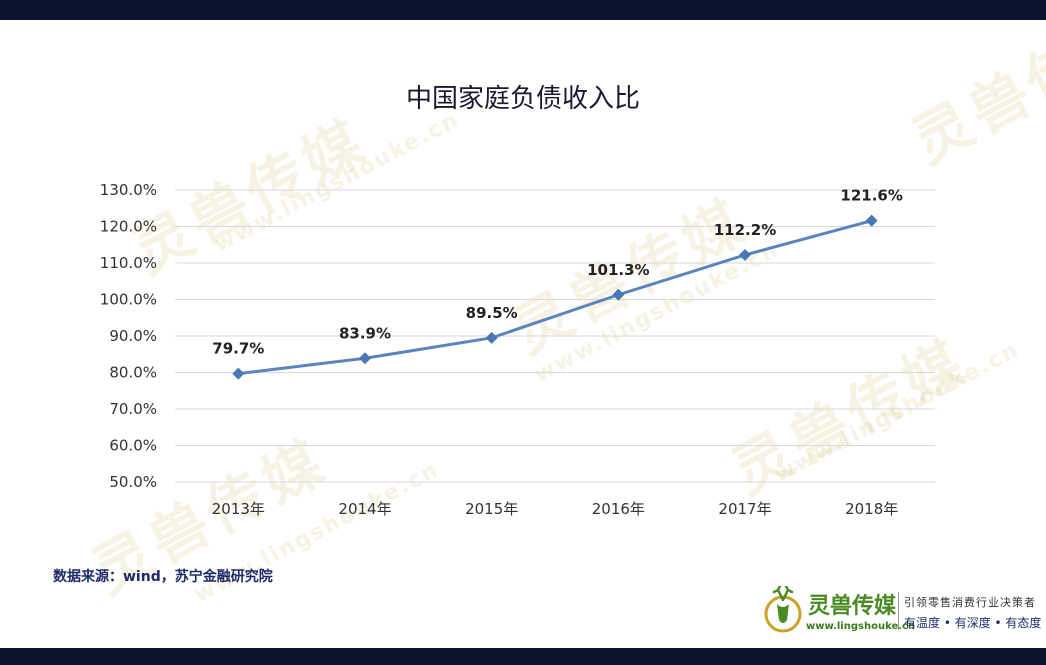 This screenshot has height=665, width=1046. I want to click on source-note: 数据来源：wind，苏宁金融研究院, so click(163, 577).